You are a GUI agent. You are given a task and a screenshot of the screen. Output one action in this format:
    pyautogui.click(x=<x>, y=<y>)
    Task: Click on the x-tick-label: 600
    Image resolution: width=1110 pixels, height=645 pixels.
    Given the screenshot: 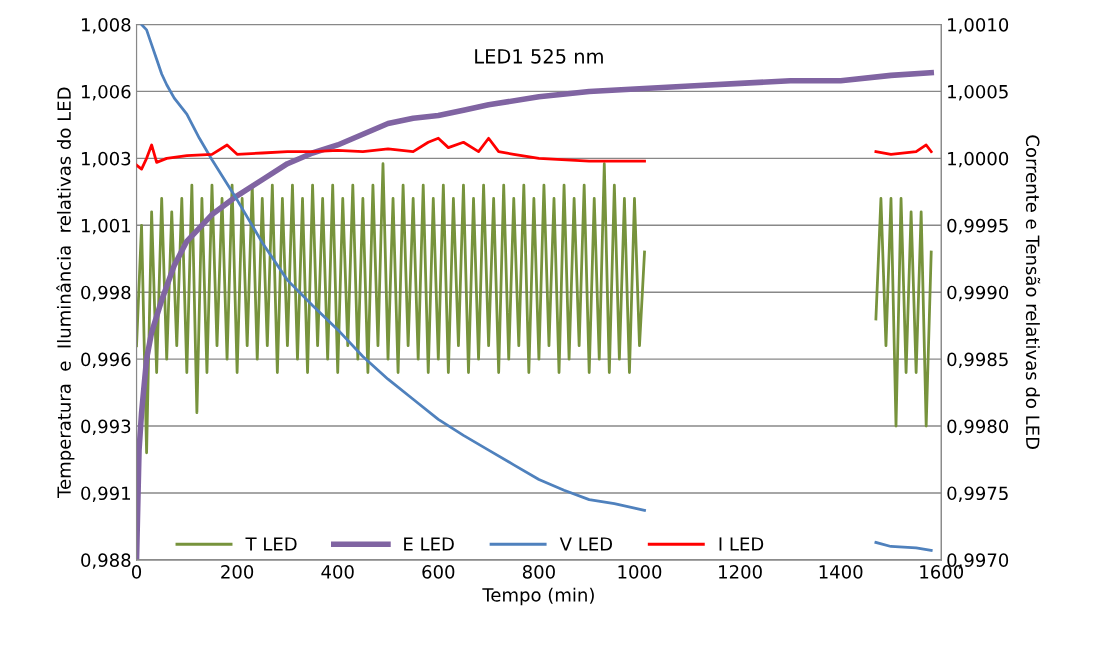 What is the action you would take?
    pyautogui.click(x=438, y=572)
    